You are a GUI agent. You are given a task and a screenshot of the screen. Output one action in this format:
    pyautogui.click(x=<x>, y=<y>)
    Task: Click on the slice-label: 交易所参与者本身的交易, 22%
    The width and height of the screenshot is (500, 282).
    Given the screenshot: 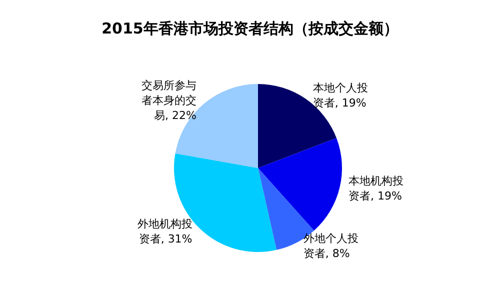 What is the action you would take?
    pyautogui.click(x=168, y=100)
    